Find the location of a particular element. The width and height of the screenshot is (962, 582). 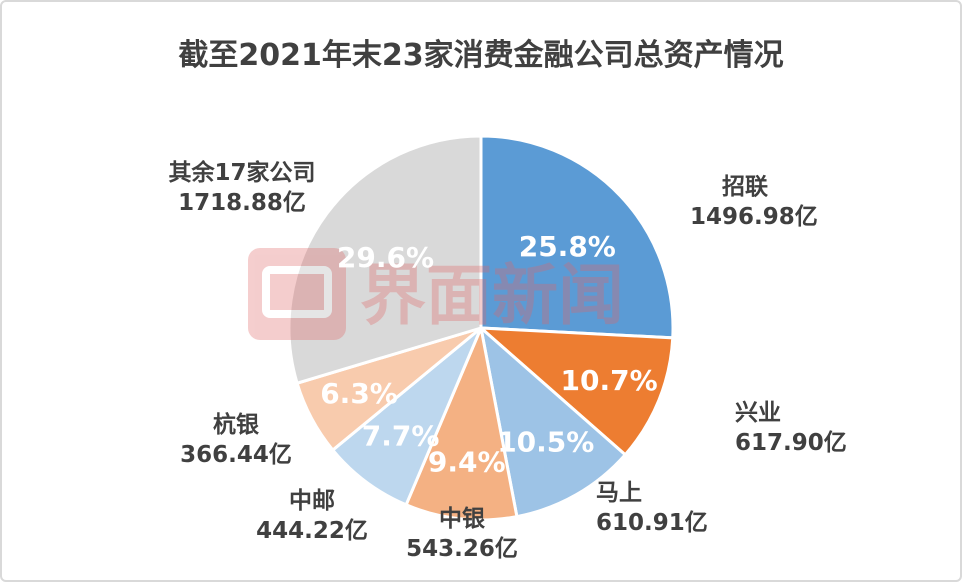

percent-label-5: 6.3% is located at coordinates (359, 393).